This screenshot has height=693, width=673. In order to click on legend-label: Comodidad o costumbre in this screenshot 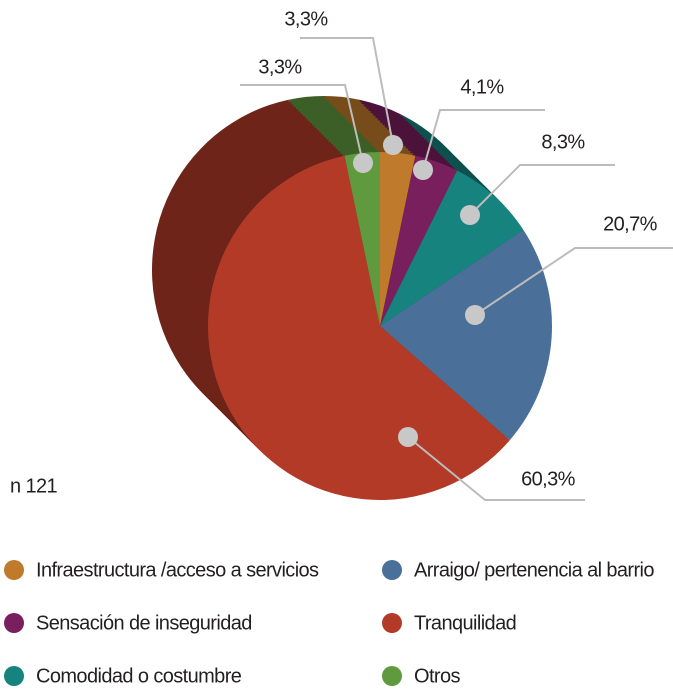, I will do `click(139, 676)`.